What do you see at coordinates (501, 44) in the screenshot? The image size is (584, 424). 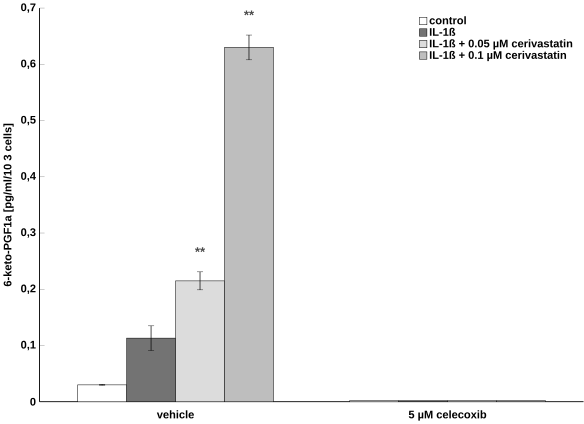 I see `legend-label: IL-1ß + 0.05 µM cerivastatin` at bounding box center [501, 44].